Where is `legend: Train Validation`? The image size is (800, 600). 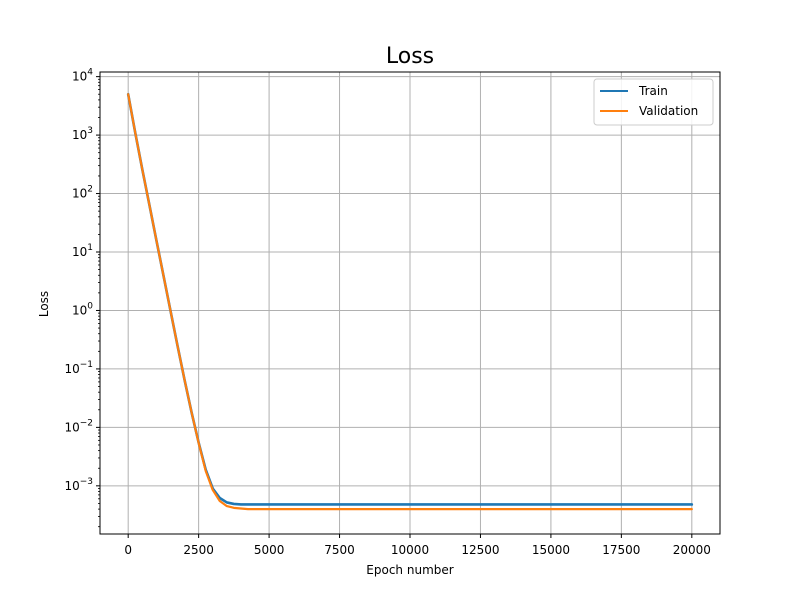
legend: Train Validation is located at coordinates (653, 102).